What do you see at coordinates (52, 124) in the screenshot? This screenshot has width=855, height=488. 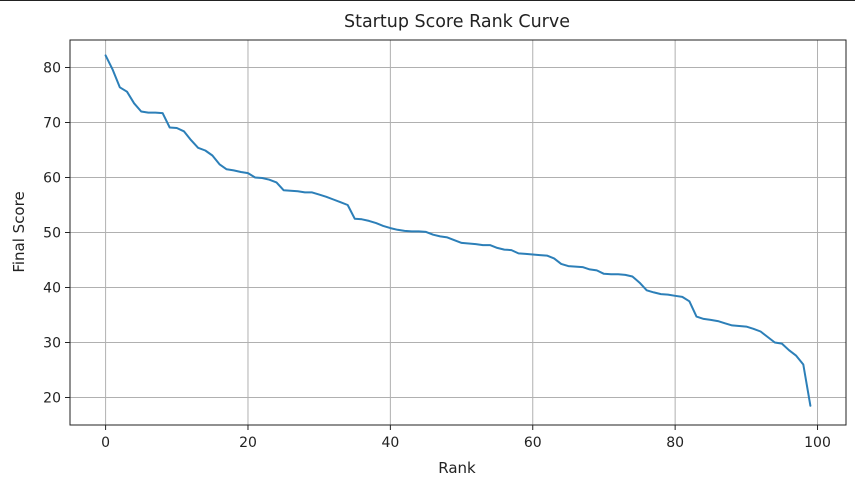 I see `y-tick-label: 70` at bounding box center [52, 124].